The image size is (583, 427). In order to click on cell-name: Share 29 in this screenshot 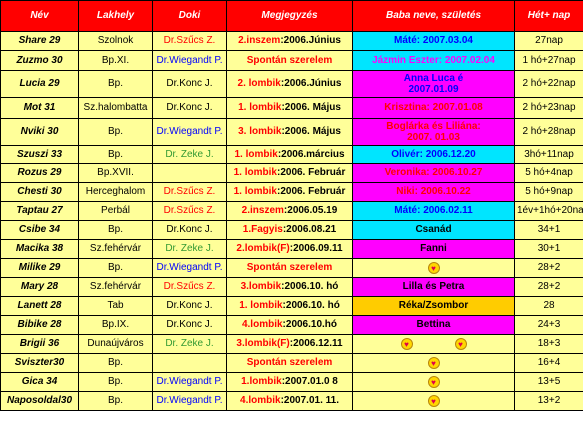, I will do `click(39, 41)`.